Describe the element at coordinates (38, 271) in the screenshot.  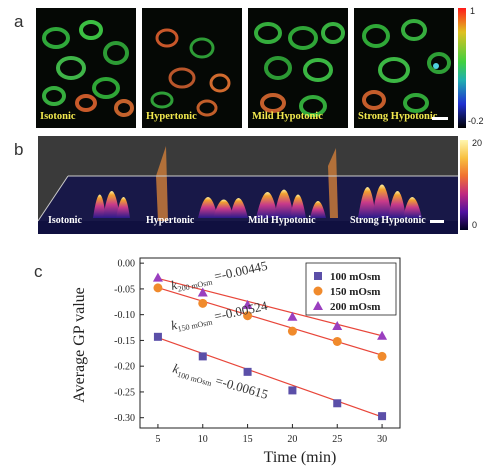
I see `panel-c-letter: c` at that location.